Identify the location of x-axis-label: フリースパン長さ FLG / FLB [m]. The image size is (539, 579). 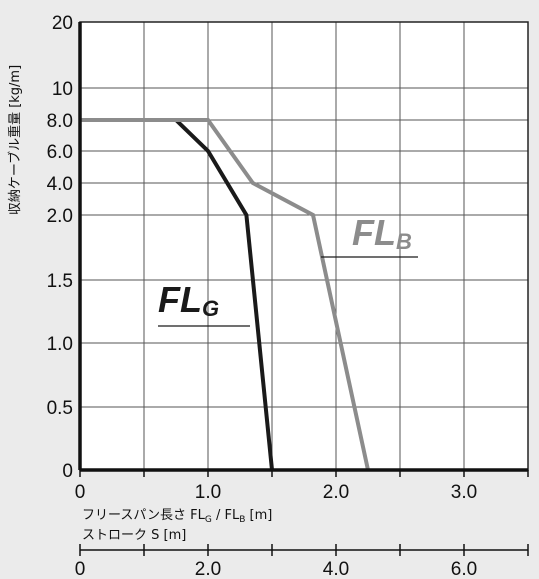
(177, 516).